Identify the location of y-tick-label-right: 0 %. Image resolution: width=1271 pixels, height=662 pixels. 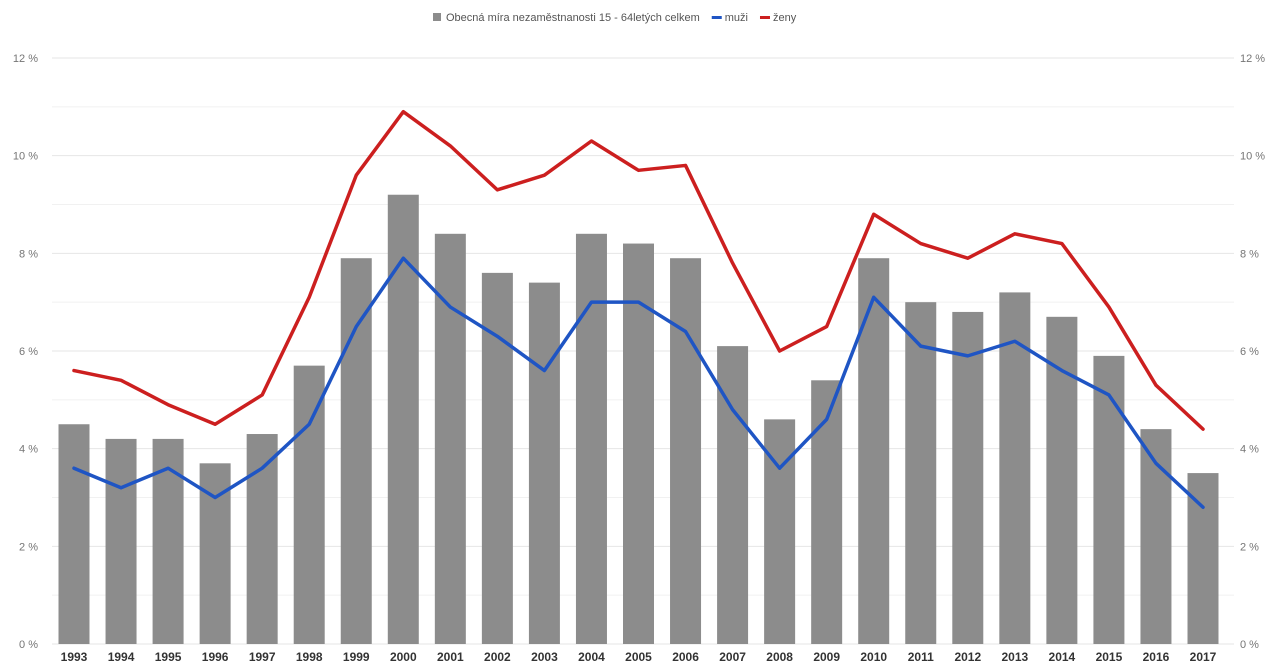
(1249, 645).